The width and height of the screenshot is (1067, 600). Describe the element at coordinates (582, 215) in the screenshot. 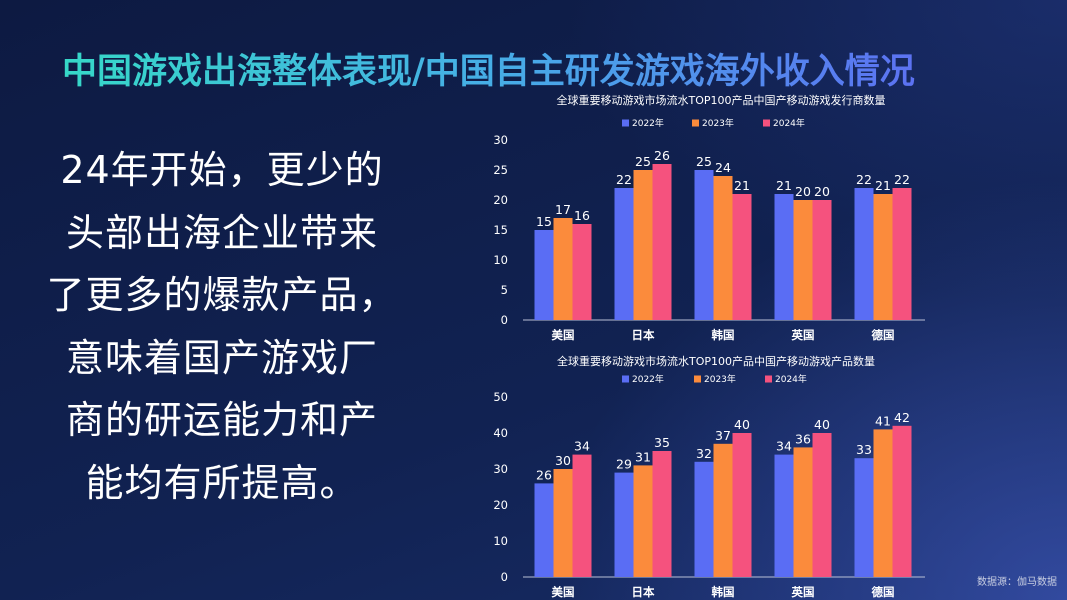

I see `chart1-value-label-s3-c1: 16` at that location.